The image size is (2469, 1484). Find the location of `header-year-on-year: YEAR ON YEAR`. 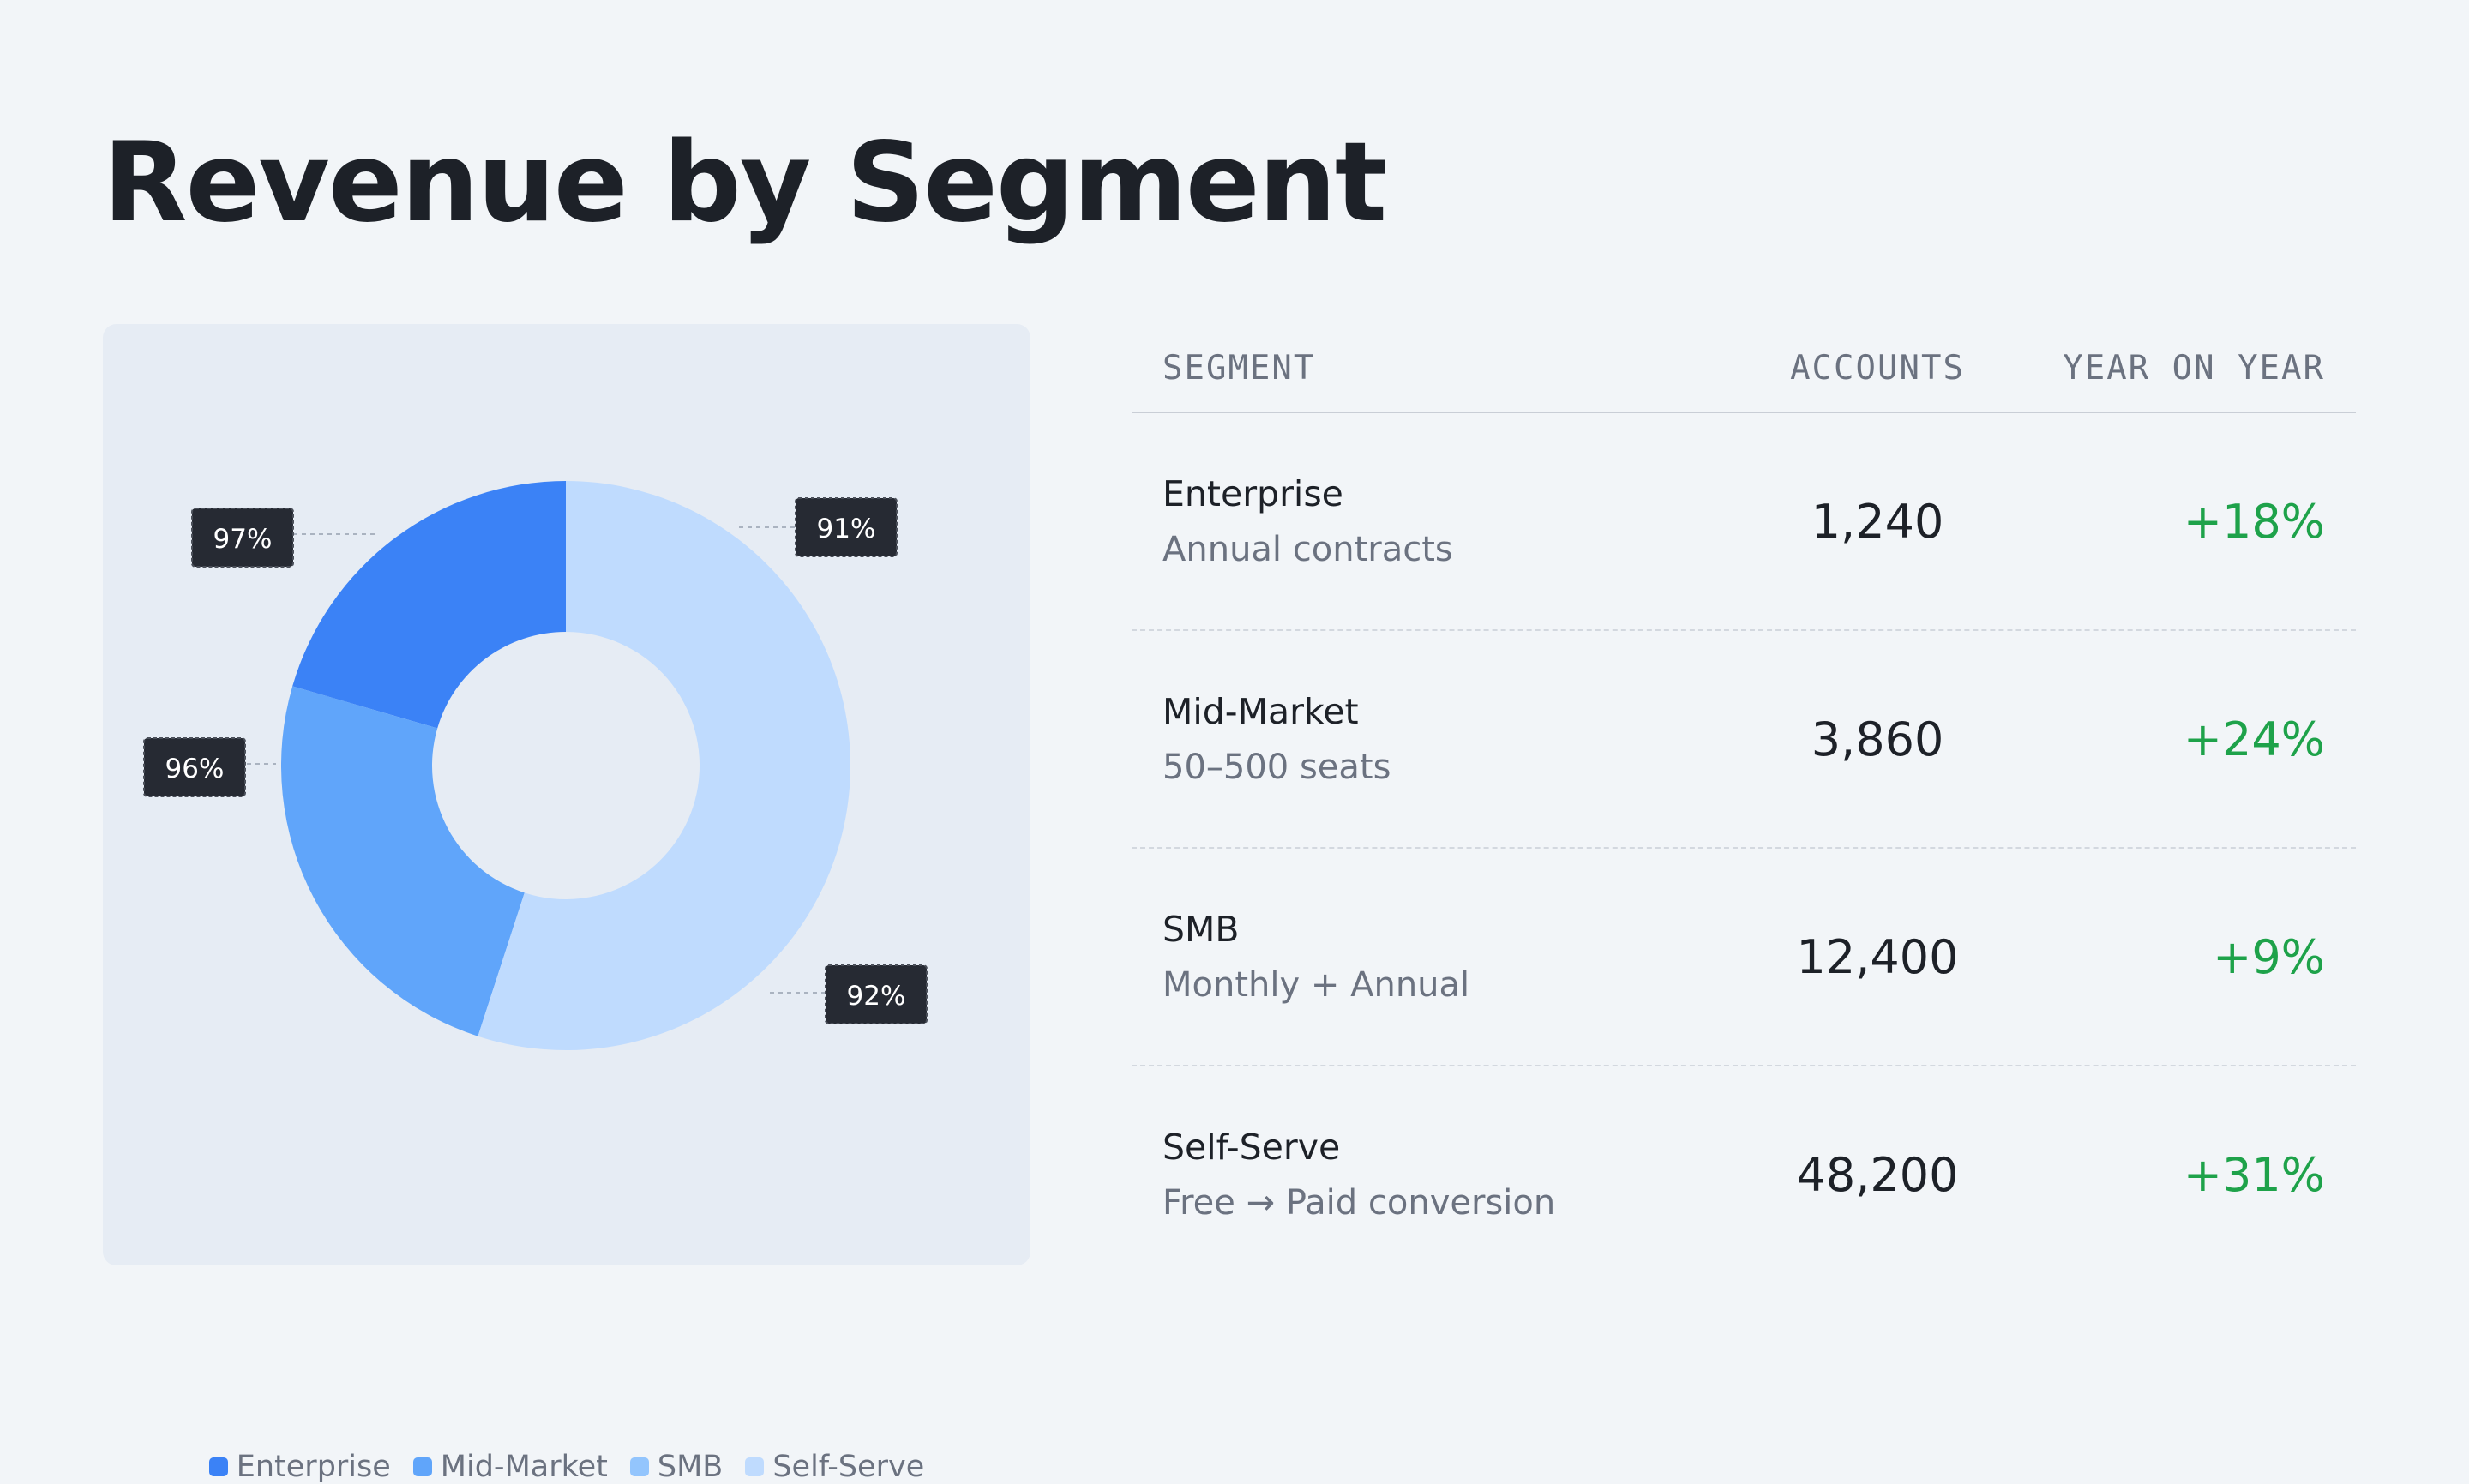

header-year-on-year: YEAR ON YEAR is located at coordinates (2194, 368).